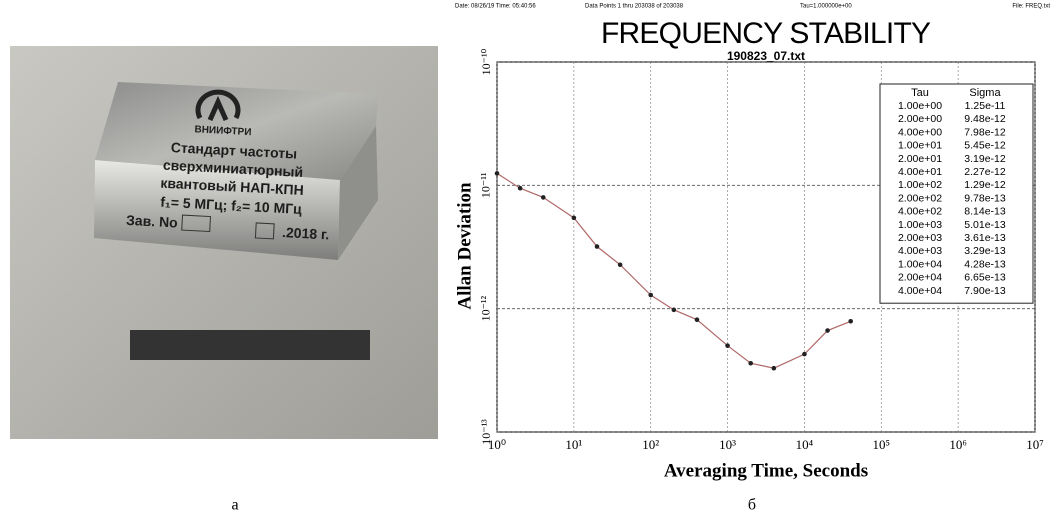 Image resolution: width=1057 pixels, height=519 pixels. What do you see at coordinates (766, 56) in the screenshot?
I see `chart-subtitle: 190823_07.txt` at bounding box center [766, 56].